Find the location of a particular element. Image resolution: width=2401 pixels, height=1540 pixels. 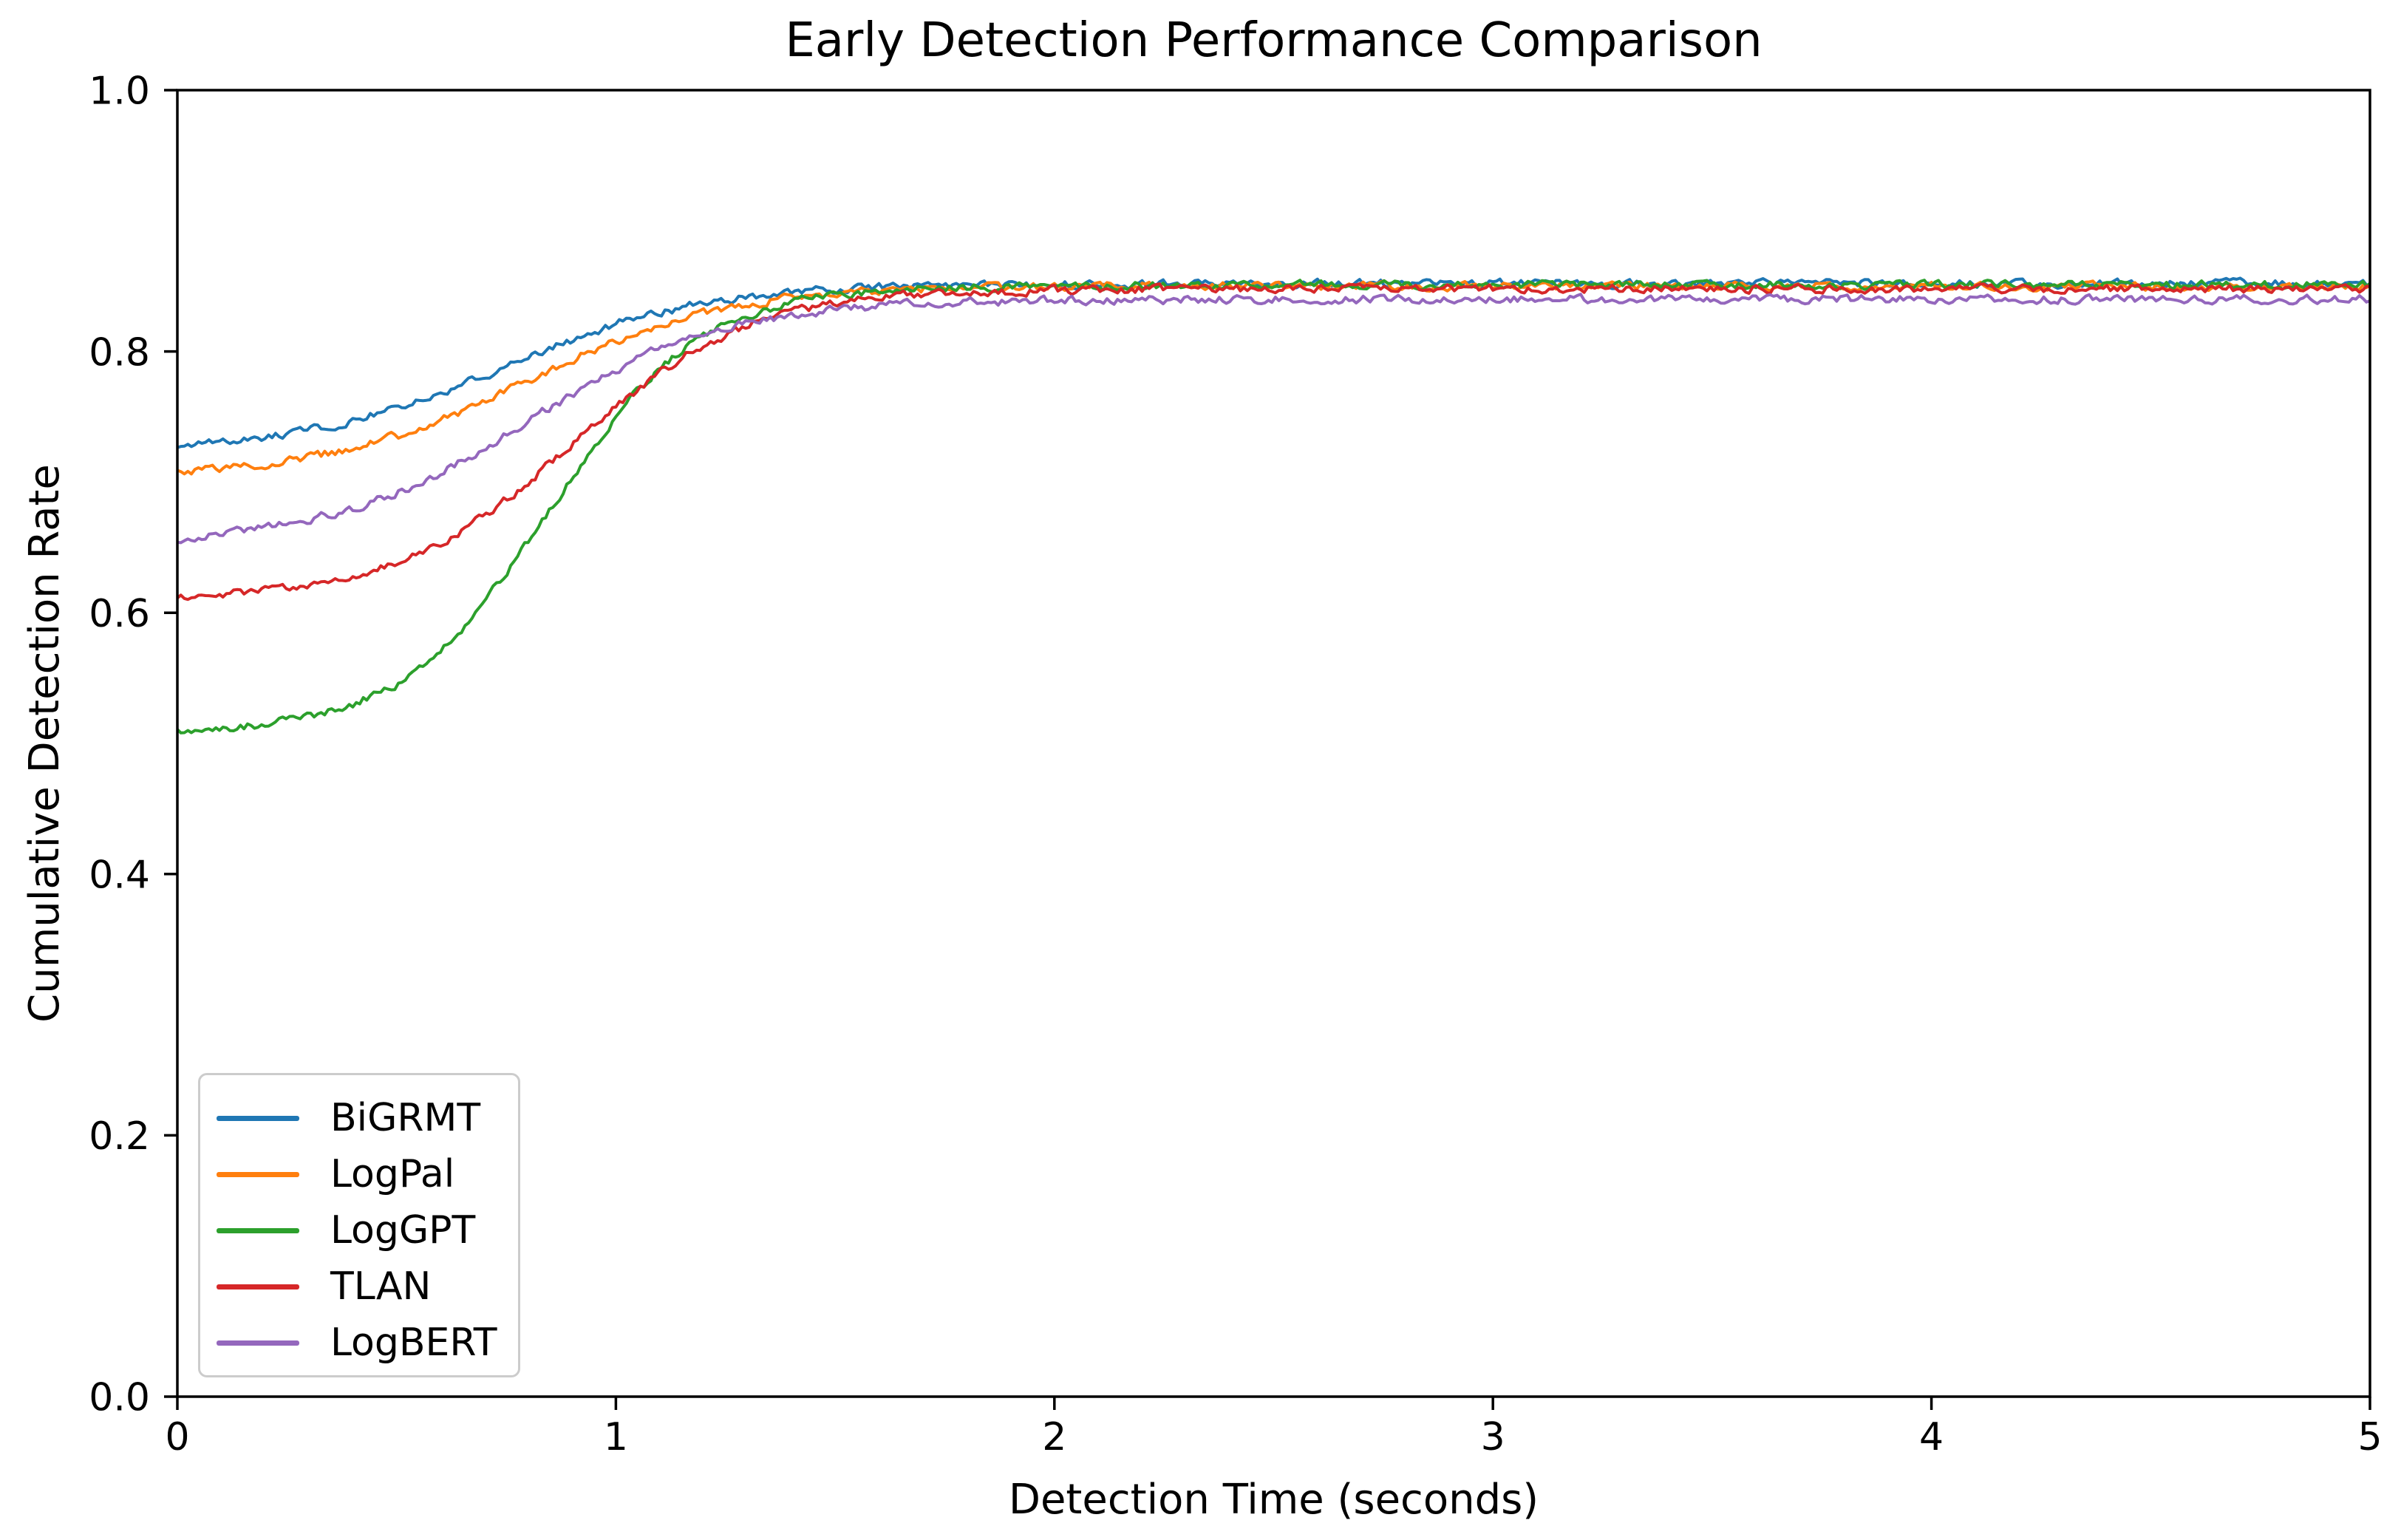

legend-item-tlan: TLAN is located at coordinates (359, 1286).